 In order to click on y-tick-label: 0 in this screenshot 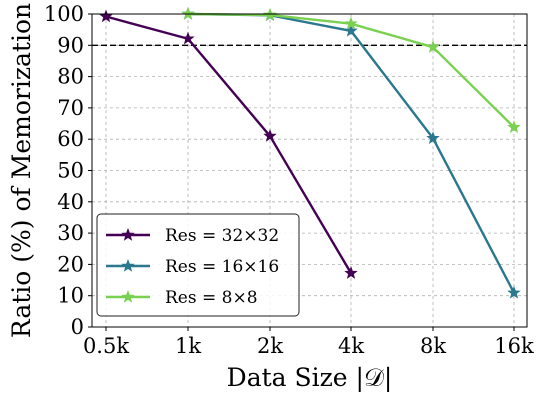, I will do `click(77, 327)`.